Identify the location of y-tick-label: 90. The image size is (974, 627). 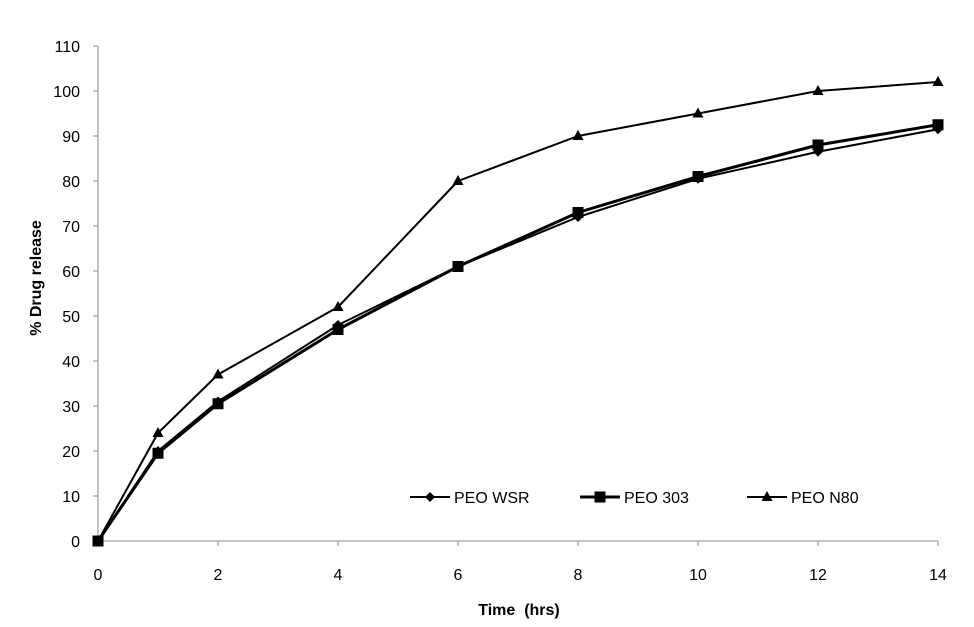
(71, 137).